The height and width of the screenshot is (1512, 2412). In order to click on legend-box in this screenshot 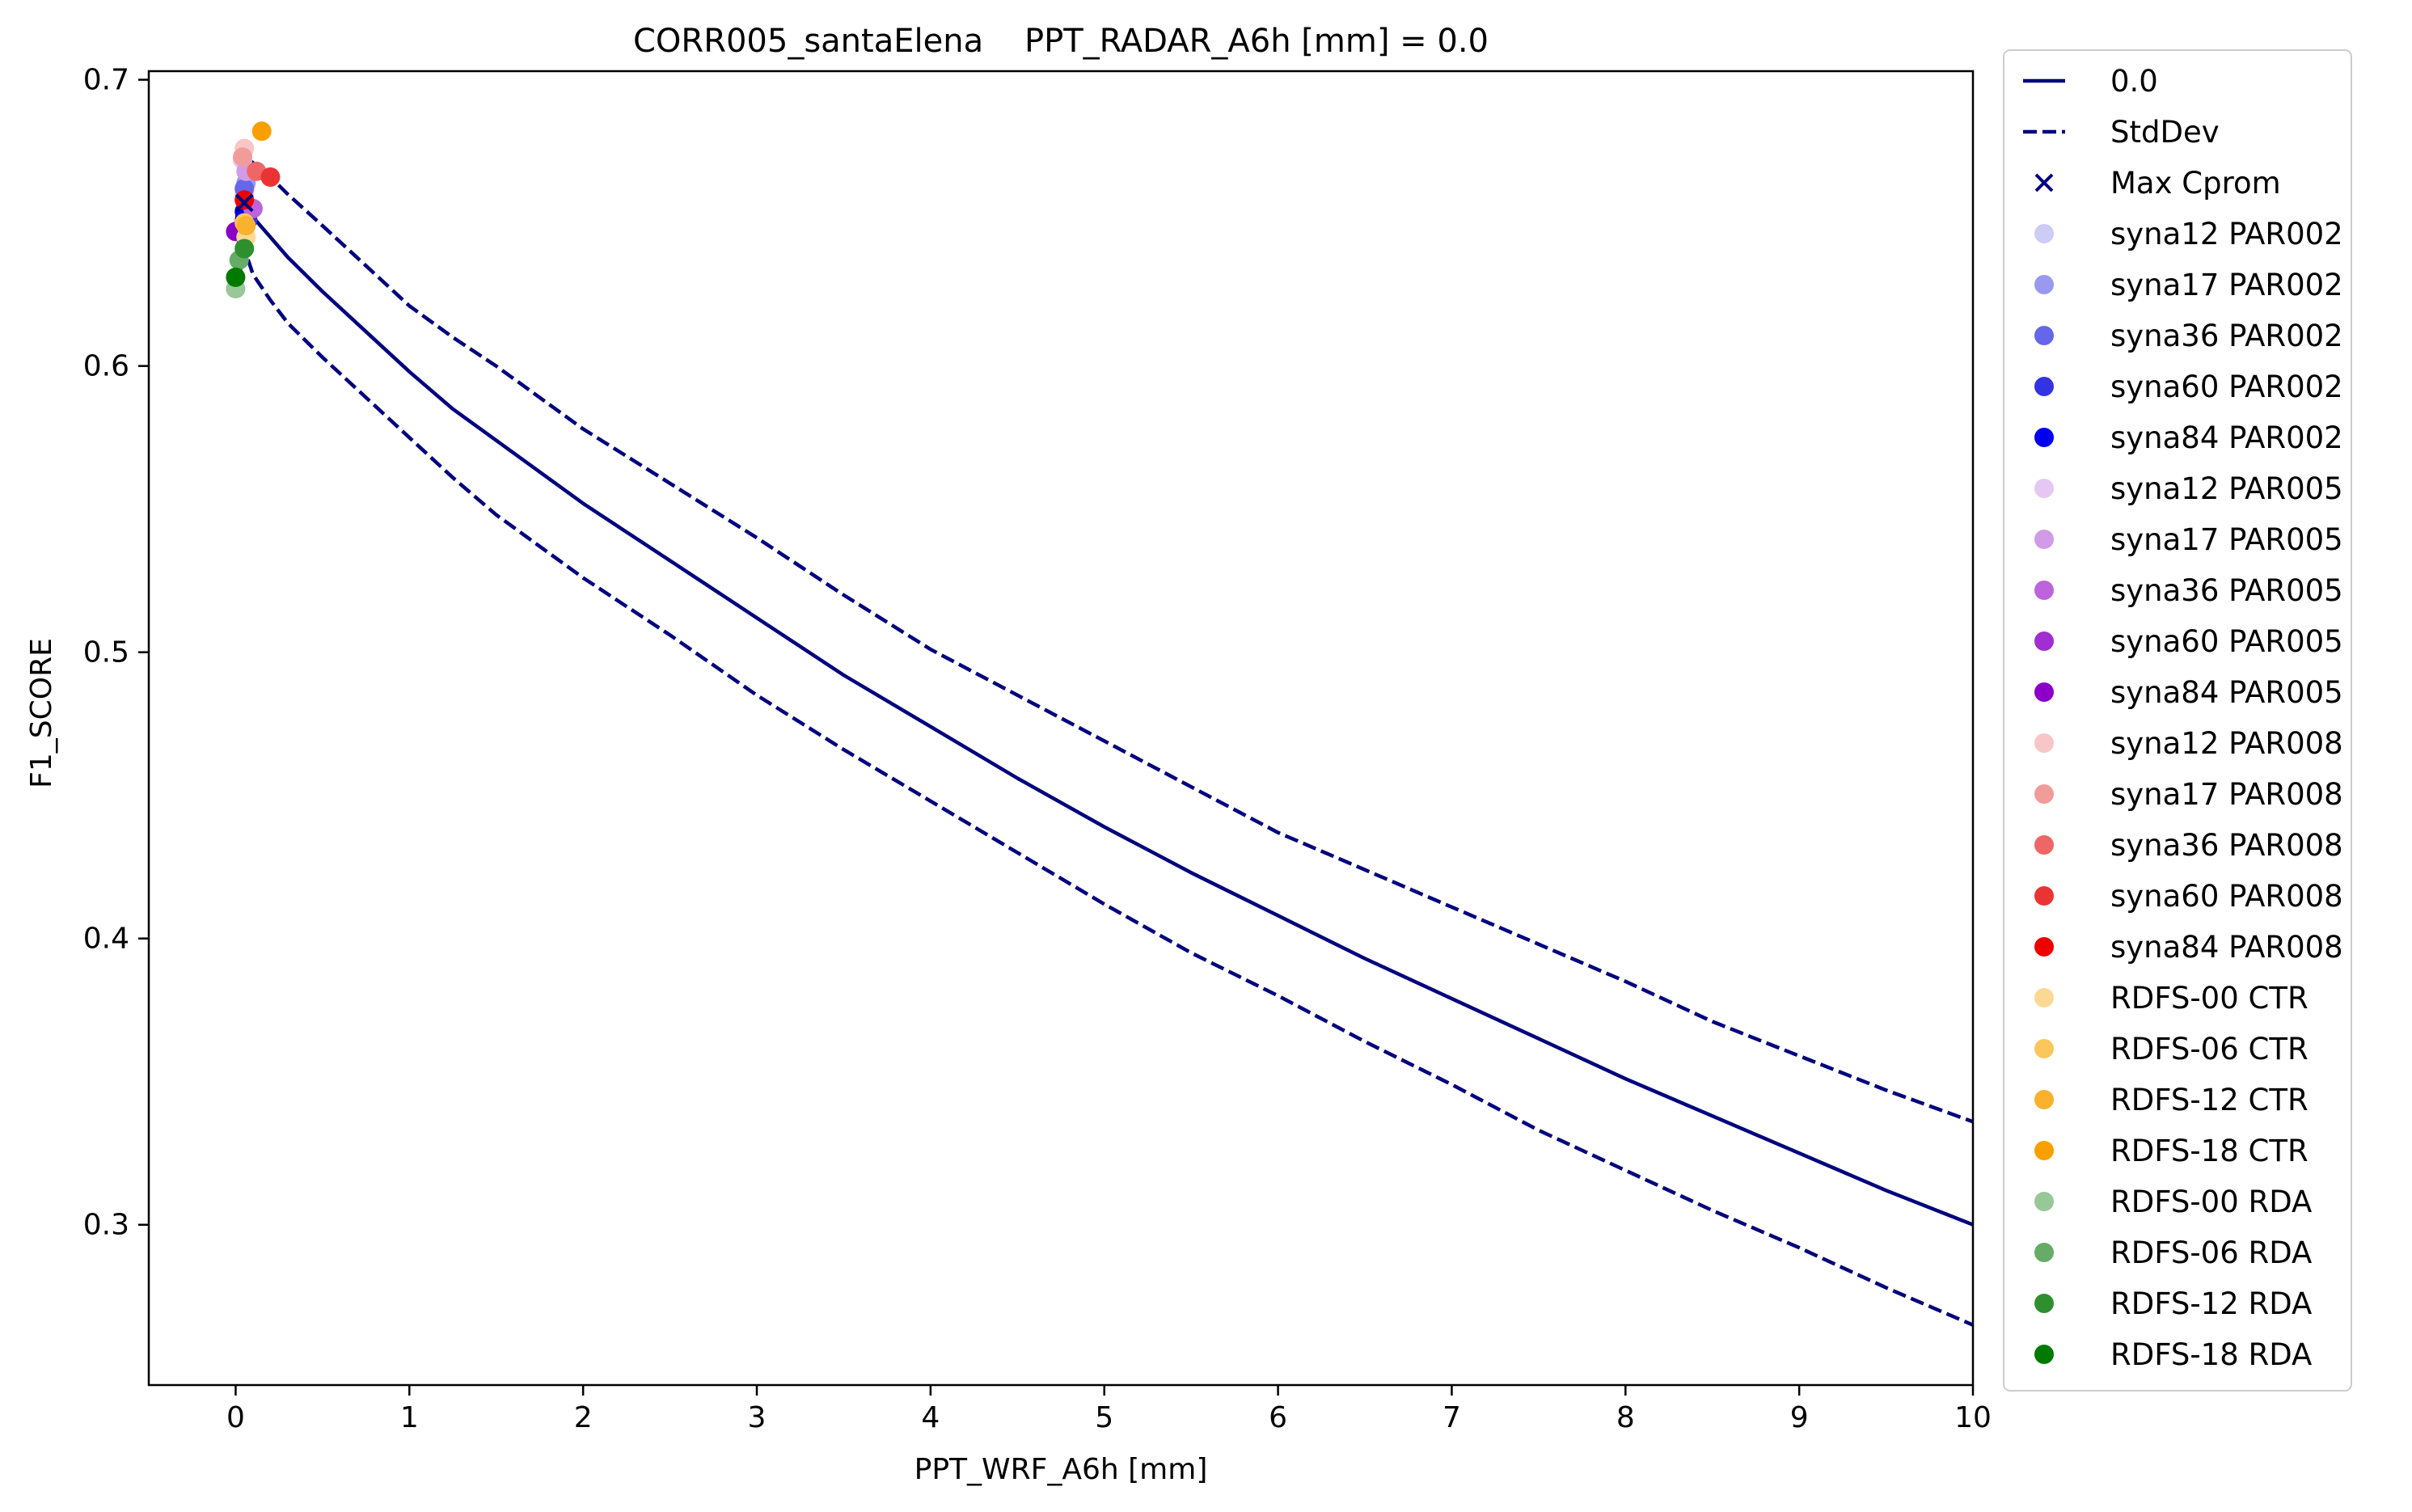, I will do `click(2177, 720)`.